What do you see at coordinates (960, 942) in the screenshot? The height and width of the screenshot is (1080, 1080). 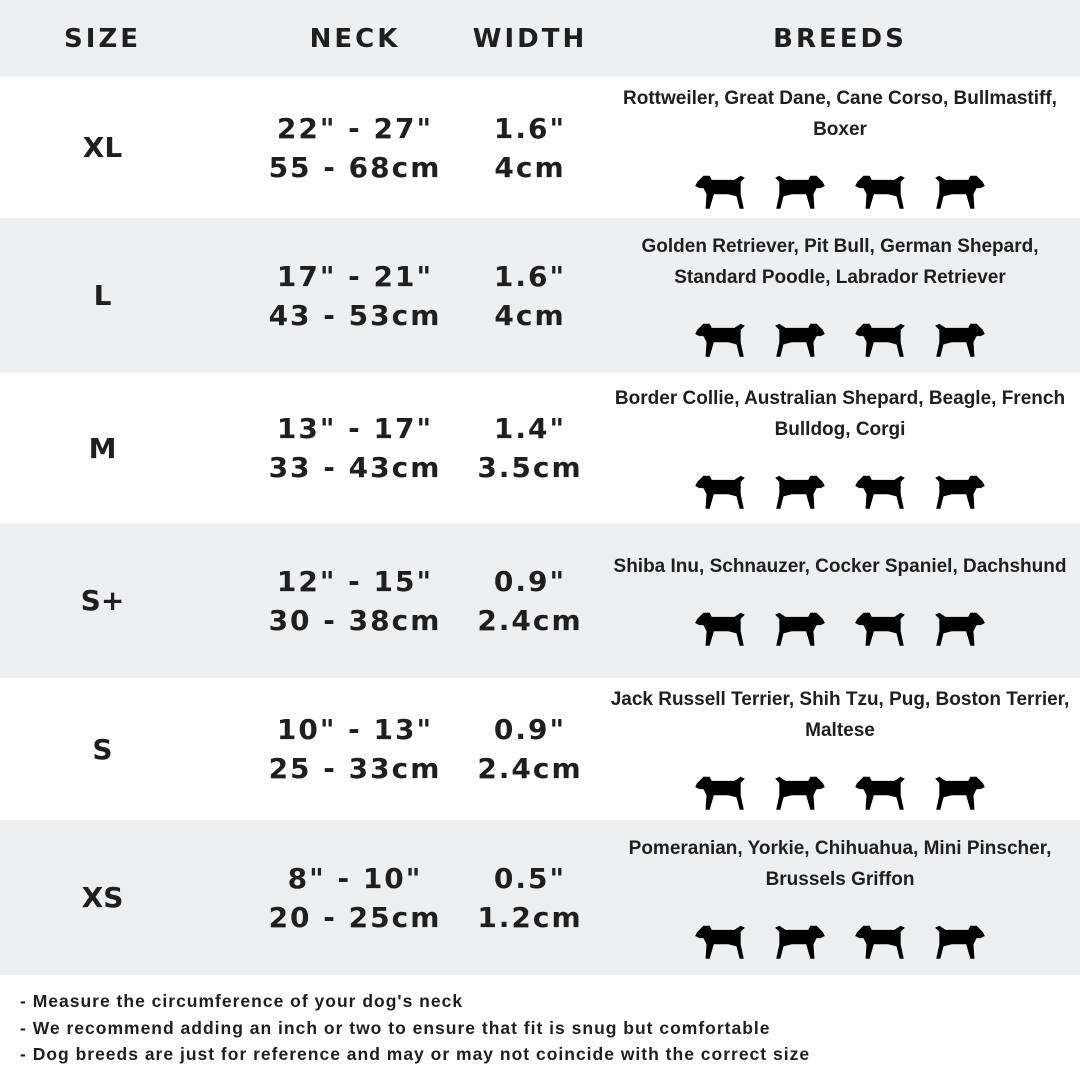 I see `mini-pinscher-icon` at bounding box center [960, 942].